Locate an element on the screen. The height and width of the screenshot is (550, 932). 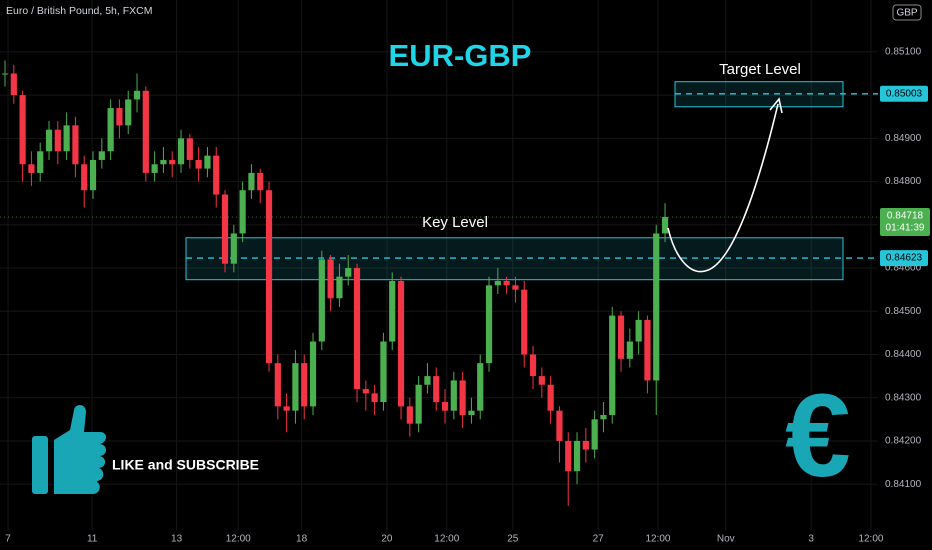
x-tick-label: 20 is located at coordinates (387, 539).